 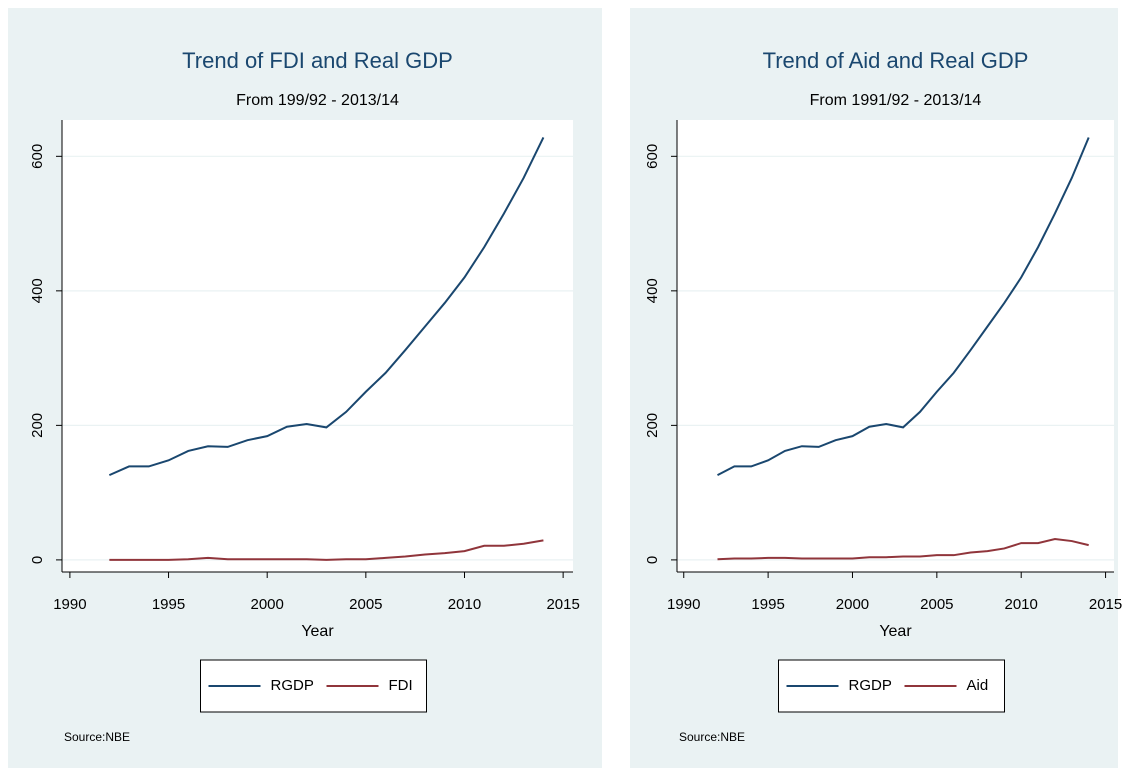 I want to click on legend-label: Aid, so click(x=978, y=685).